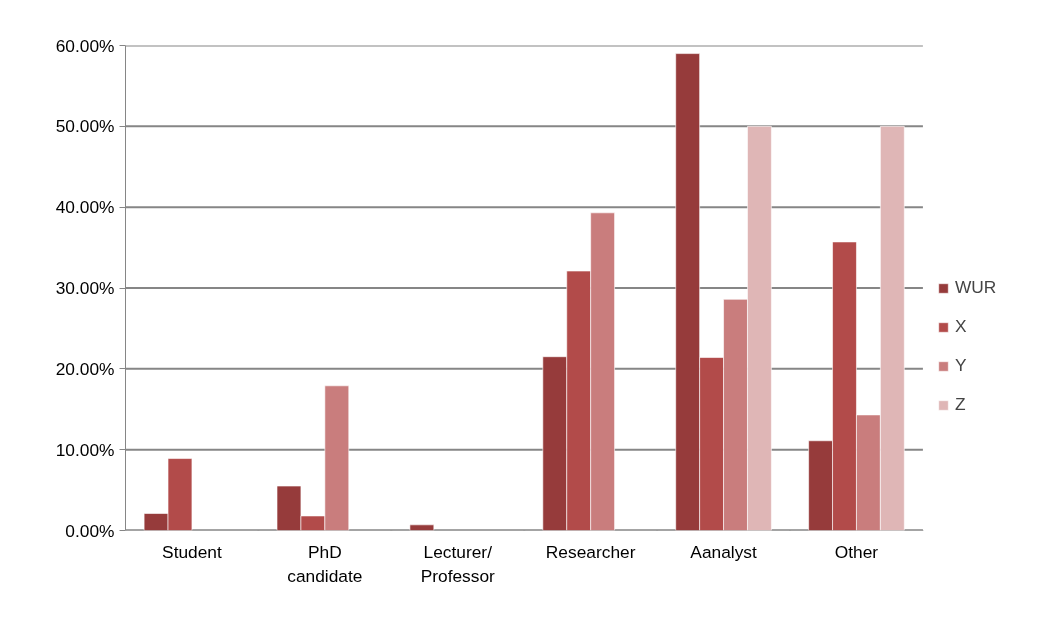 This screenshot has height=619, width=1058. What do you see at coordinates (961, 365) in the screenshot?
I see `legend-label: Y` at bounding box center [961, 365].